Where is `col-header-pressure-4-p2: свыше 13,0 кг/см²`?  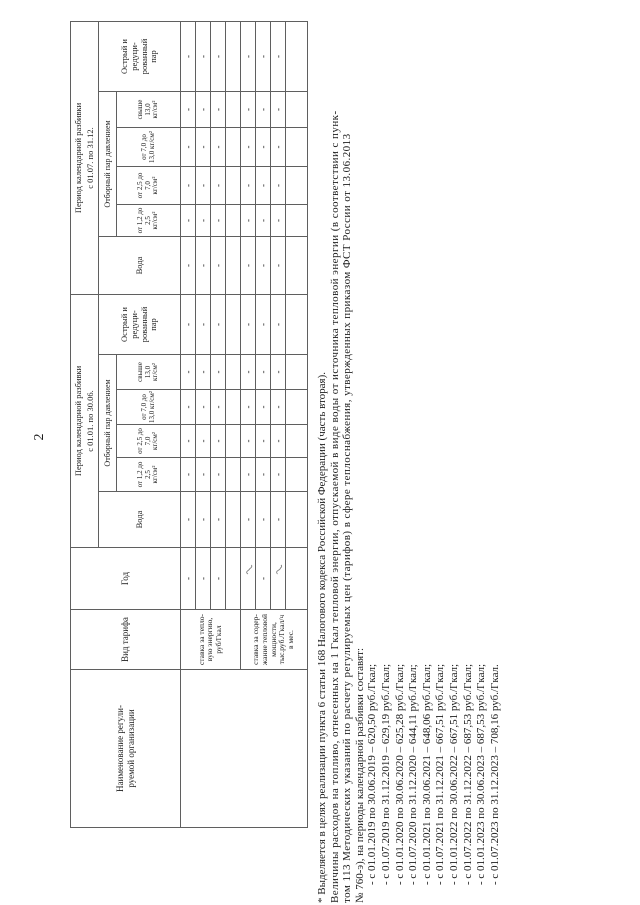 col-header-pressure-4-p2: свыше 13,0 кг/см² is located at coordinates (148, 109).